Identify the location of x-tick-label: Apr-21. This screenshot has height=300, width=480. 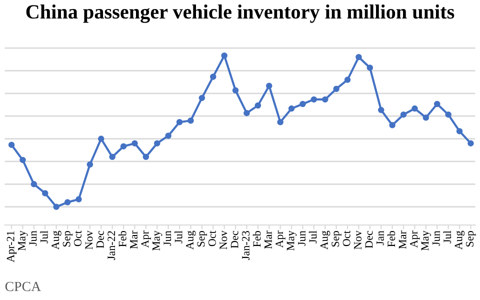
(11, 246).